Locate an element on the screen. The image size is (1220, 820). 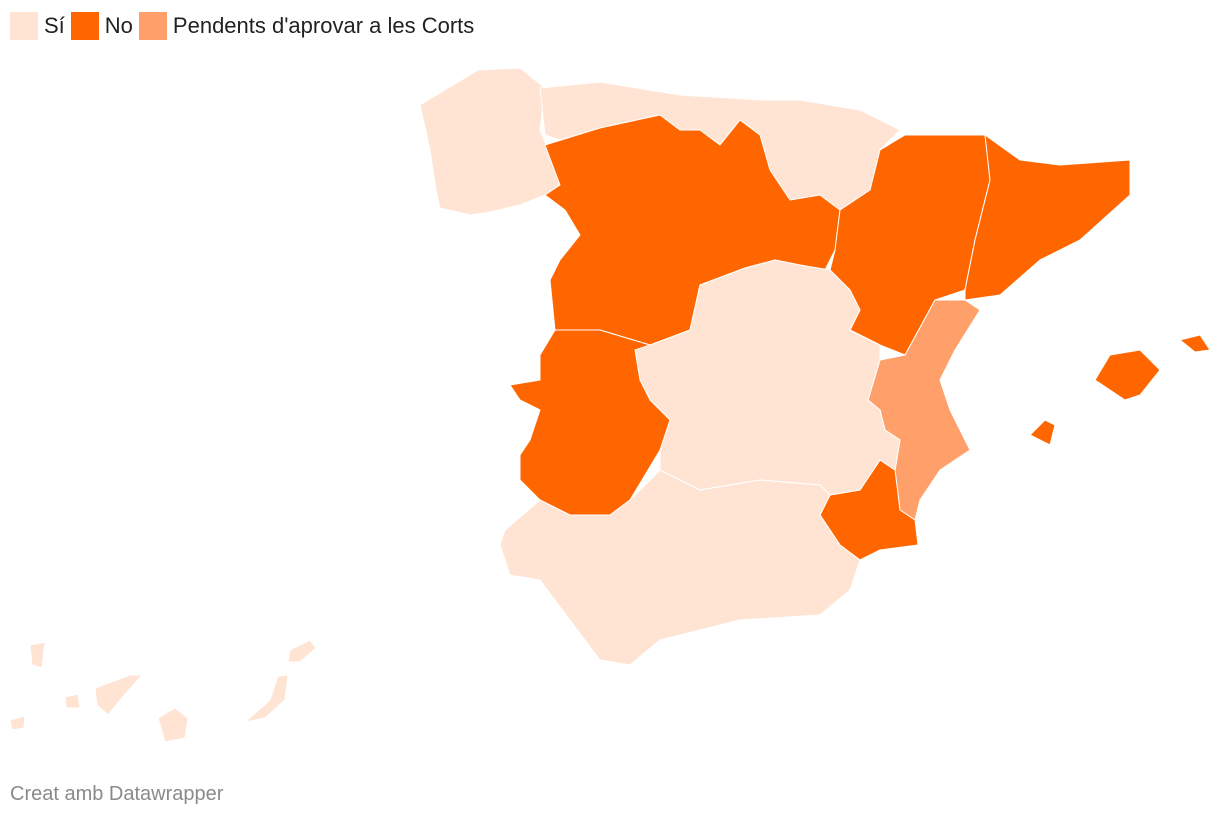
legend-label: Sí is located at coordinates (54, 25).